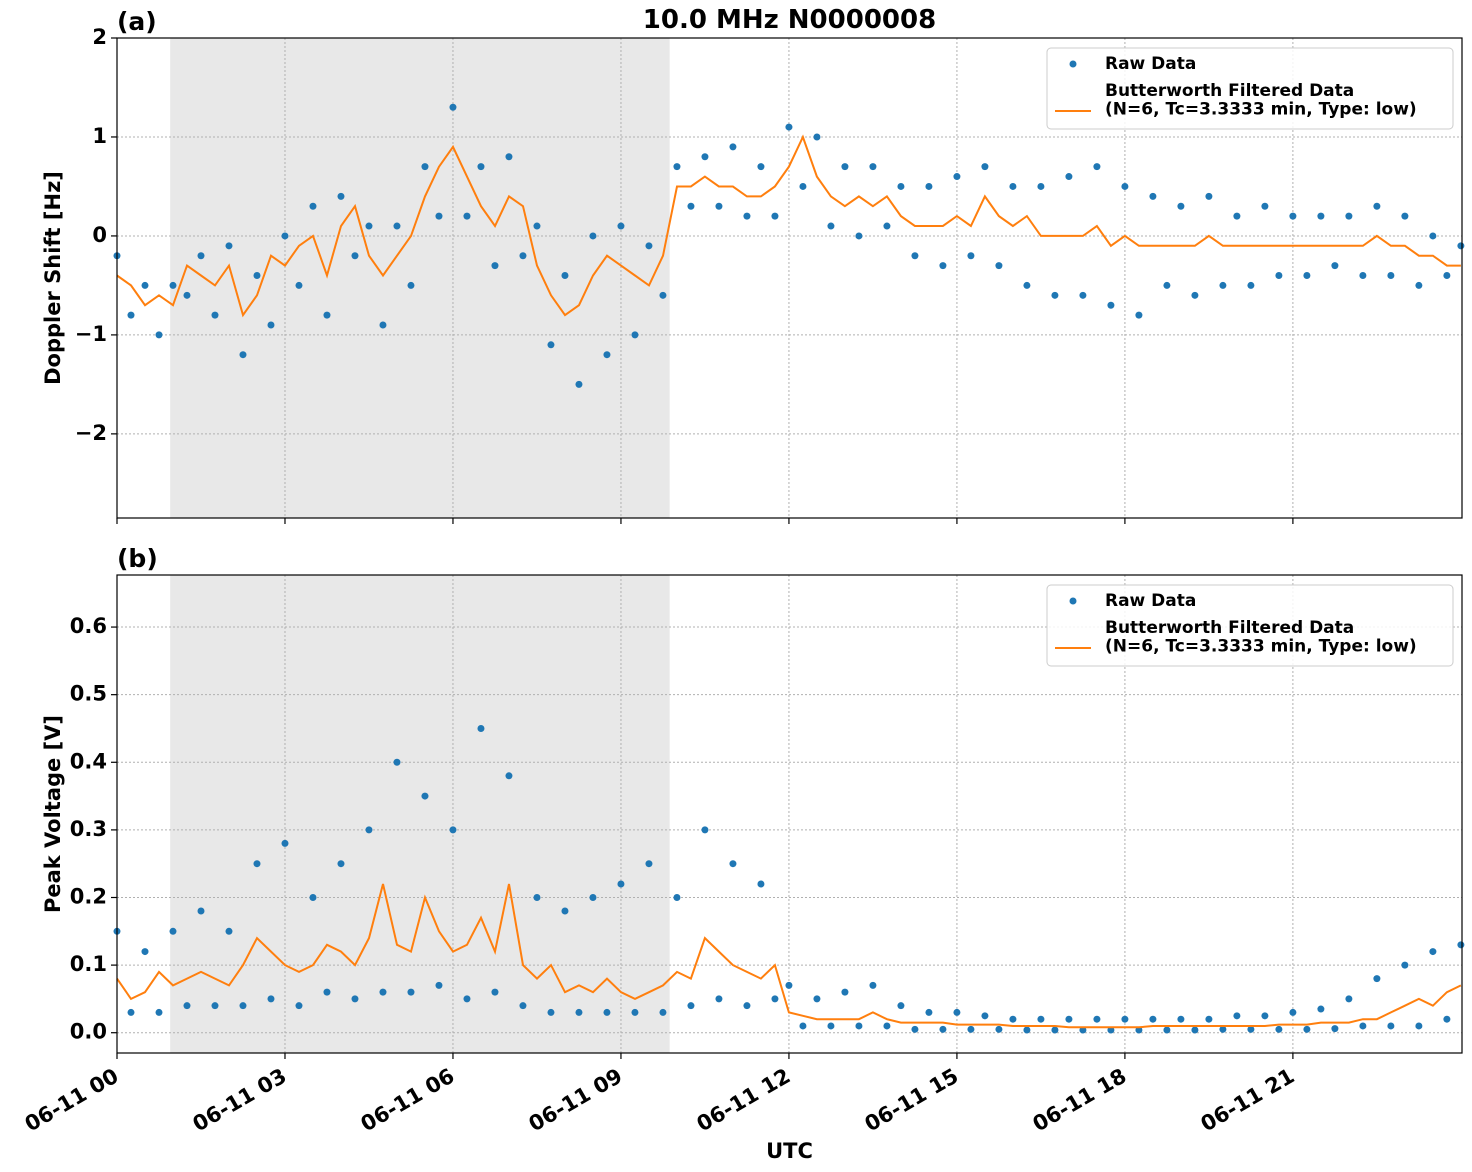 This screenshot has height=1172, width=1472. I want to click on x-tick-label: 06-11 00, so click(72, 1100).